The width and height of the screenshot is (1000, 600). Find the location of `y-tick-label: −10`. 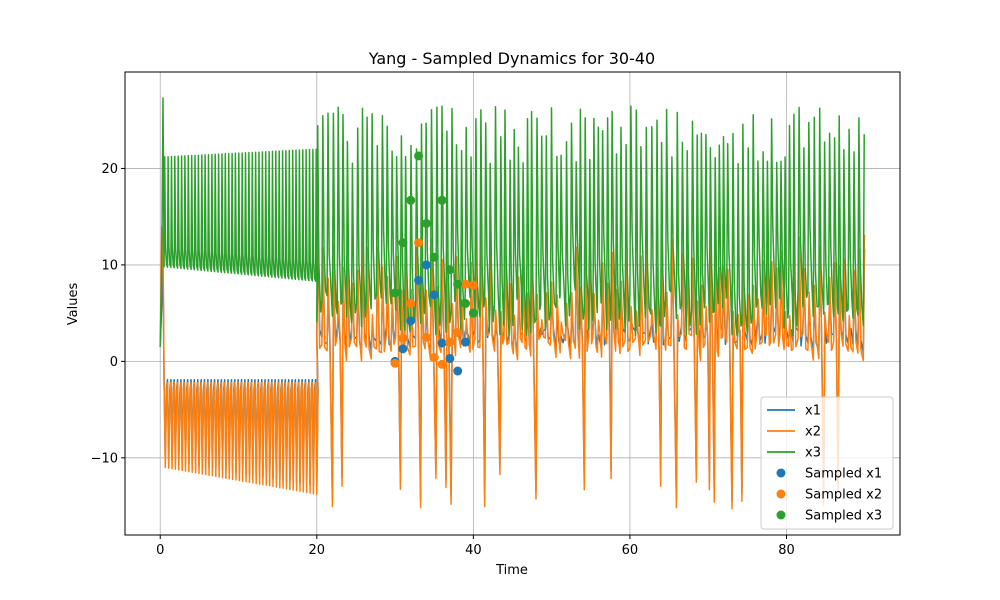

y-tick-label: −10 is located at coordinates (104, 458).